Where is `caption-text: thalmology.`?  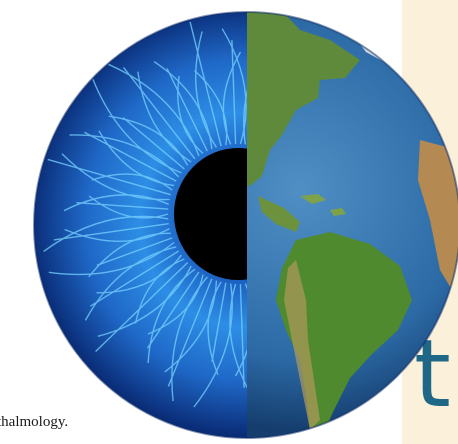 caption-text: thalmology. is located at coordinates (34, 422).